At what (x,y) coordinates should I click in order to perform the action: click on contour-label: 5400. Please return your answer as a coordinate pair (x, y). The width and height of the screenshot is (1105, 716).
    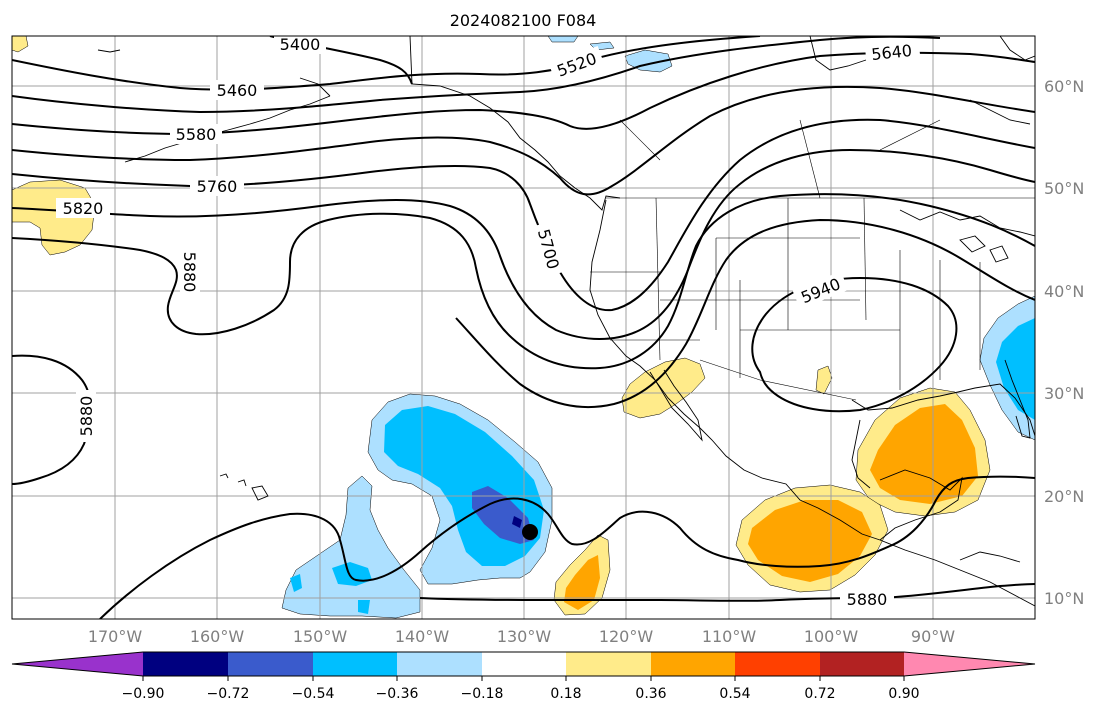
    Looking at the image, I should click on (300, 44).